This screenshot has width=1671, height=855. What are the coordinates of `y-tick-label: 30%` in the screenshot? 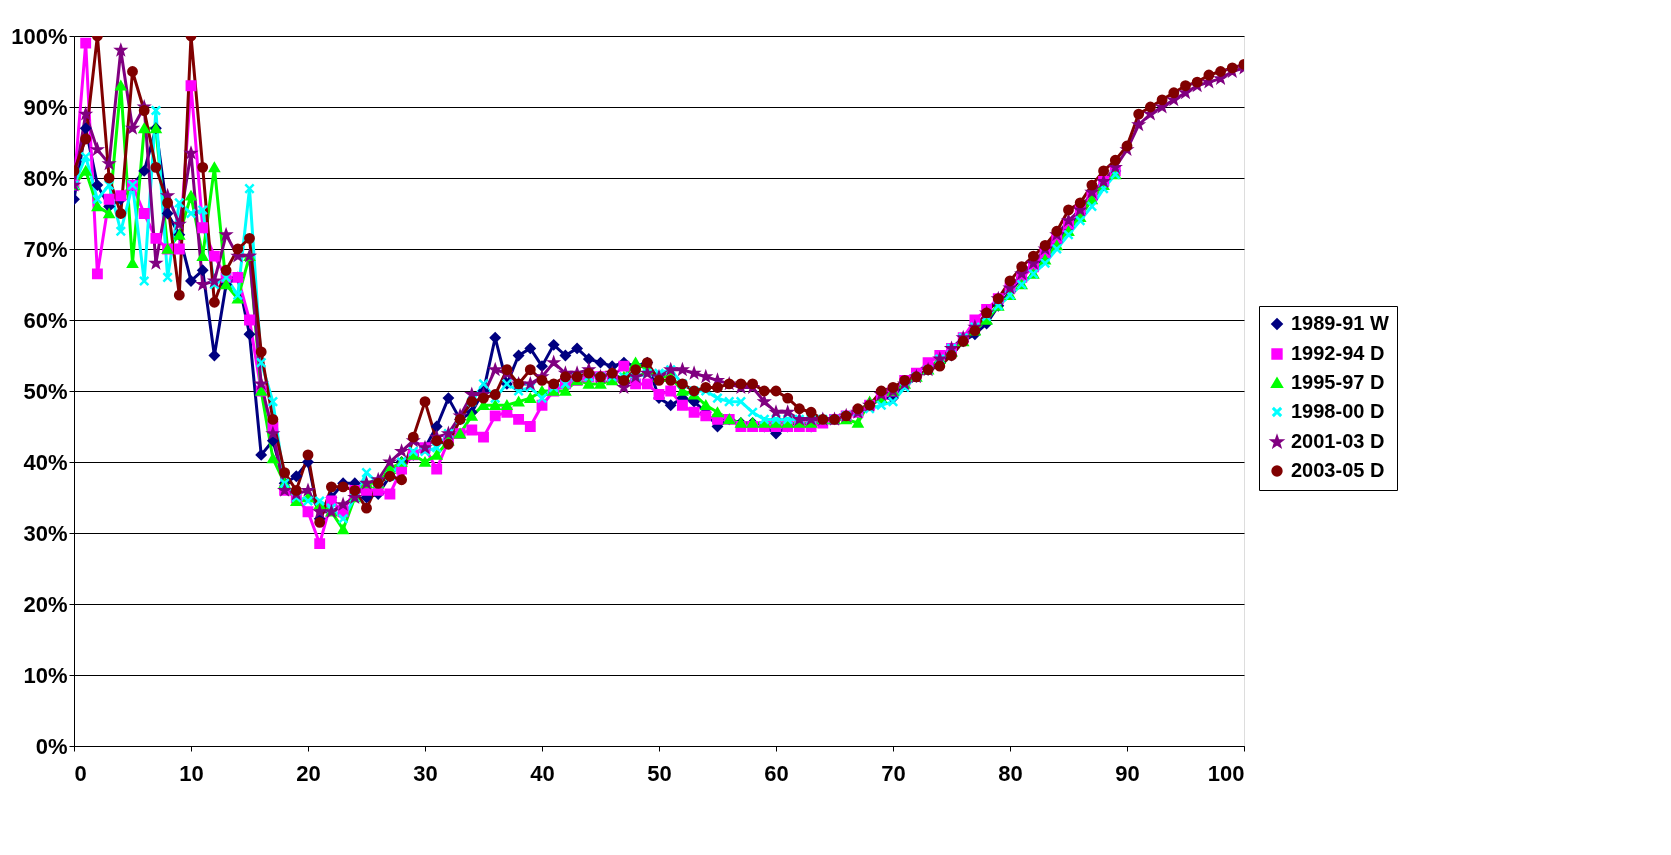 It's located at (45, 533).